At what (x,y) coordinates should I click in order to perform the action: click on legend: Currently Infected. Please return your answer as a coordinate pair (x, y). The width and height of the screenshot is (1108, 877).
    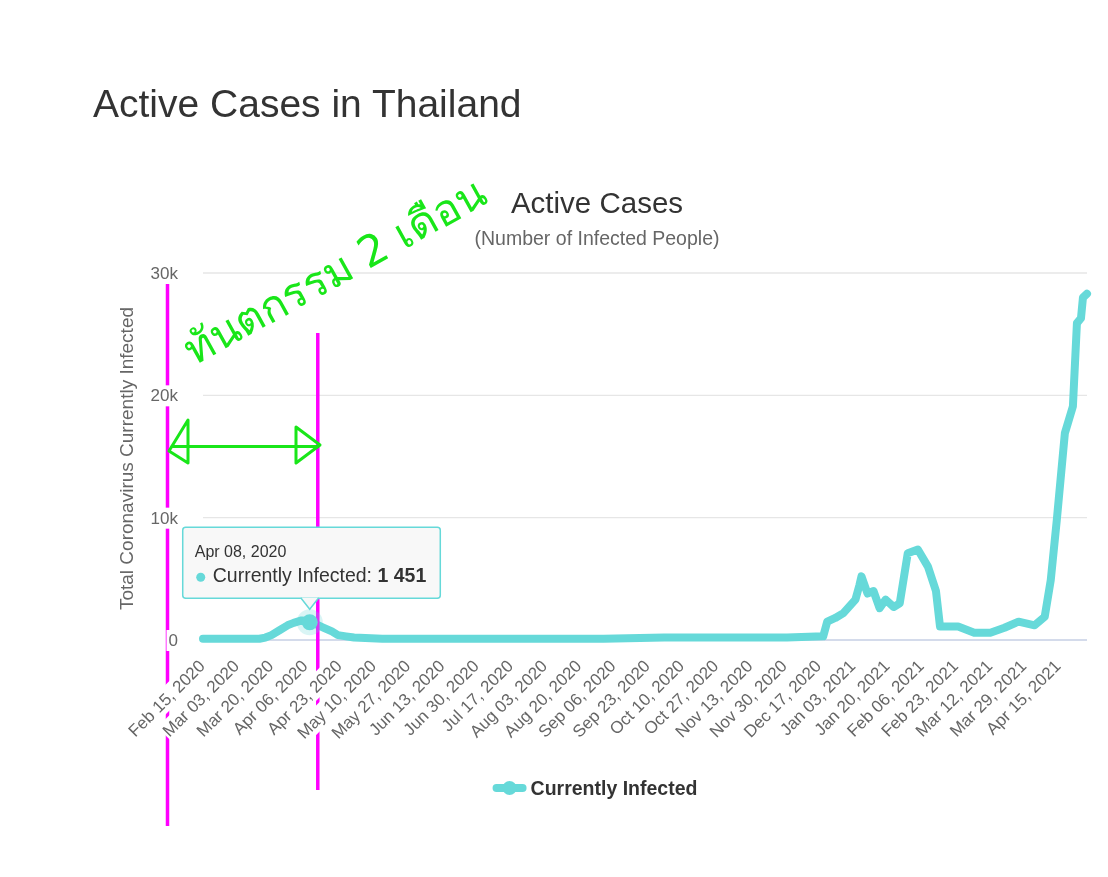
    Looking at the image, I should click on (595, 788).